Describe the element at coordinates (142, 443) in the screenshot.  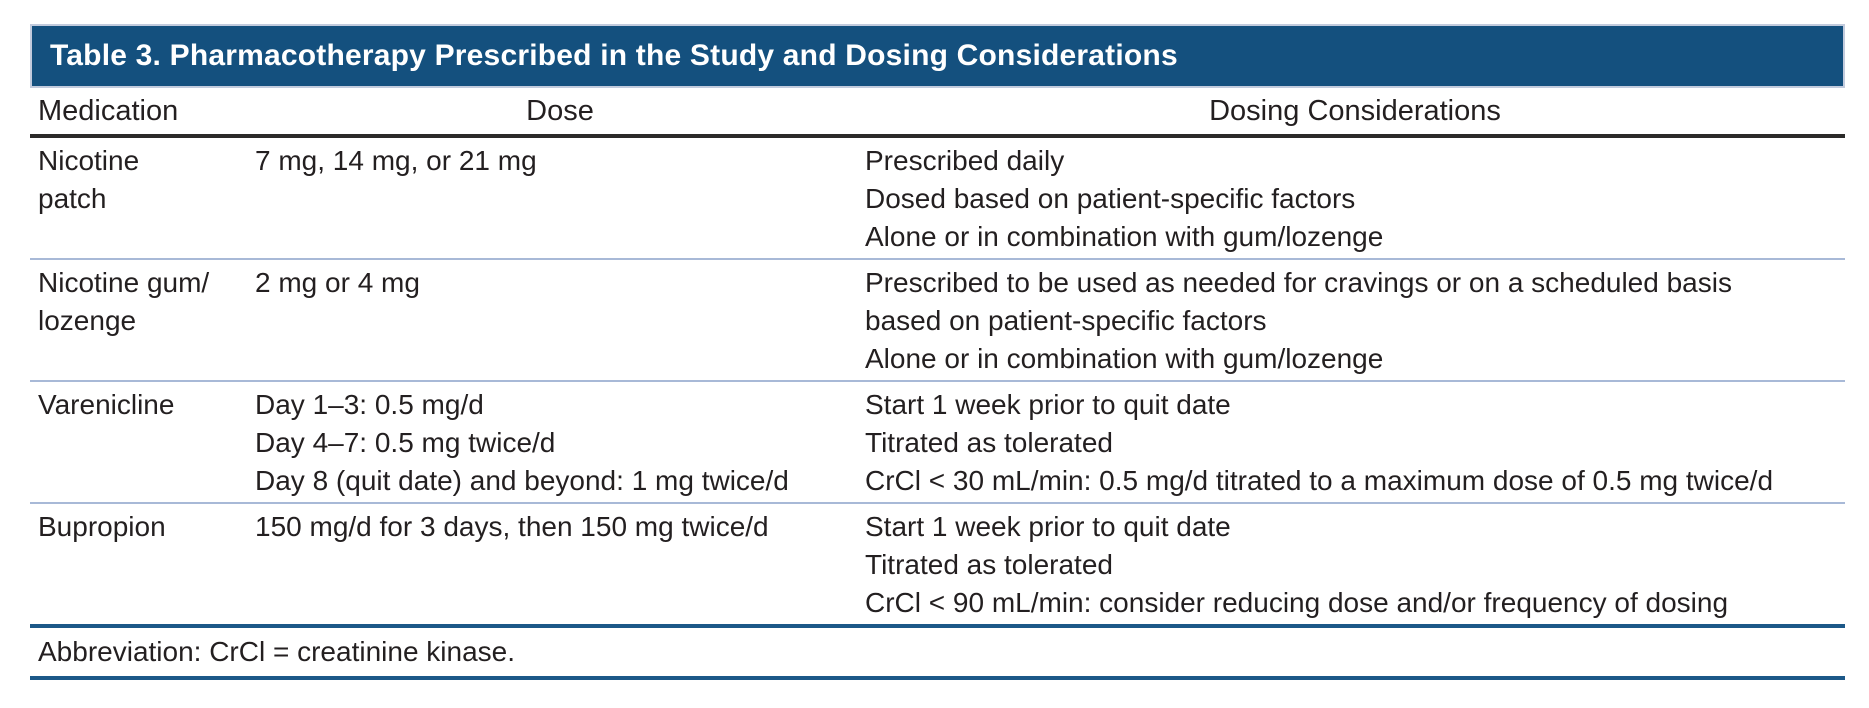
I see `medication-cell: Varenicline` at that location.